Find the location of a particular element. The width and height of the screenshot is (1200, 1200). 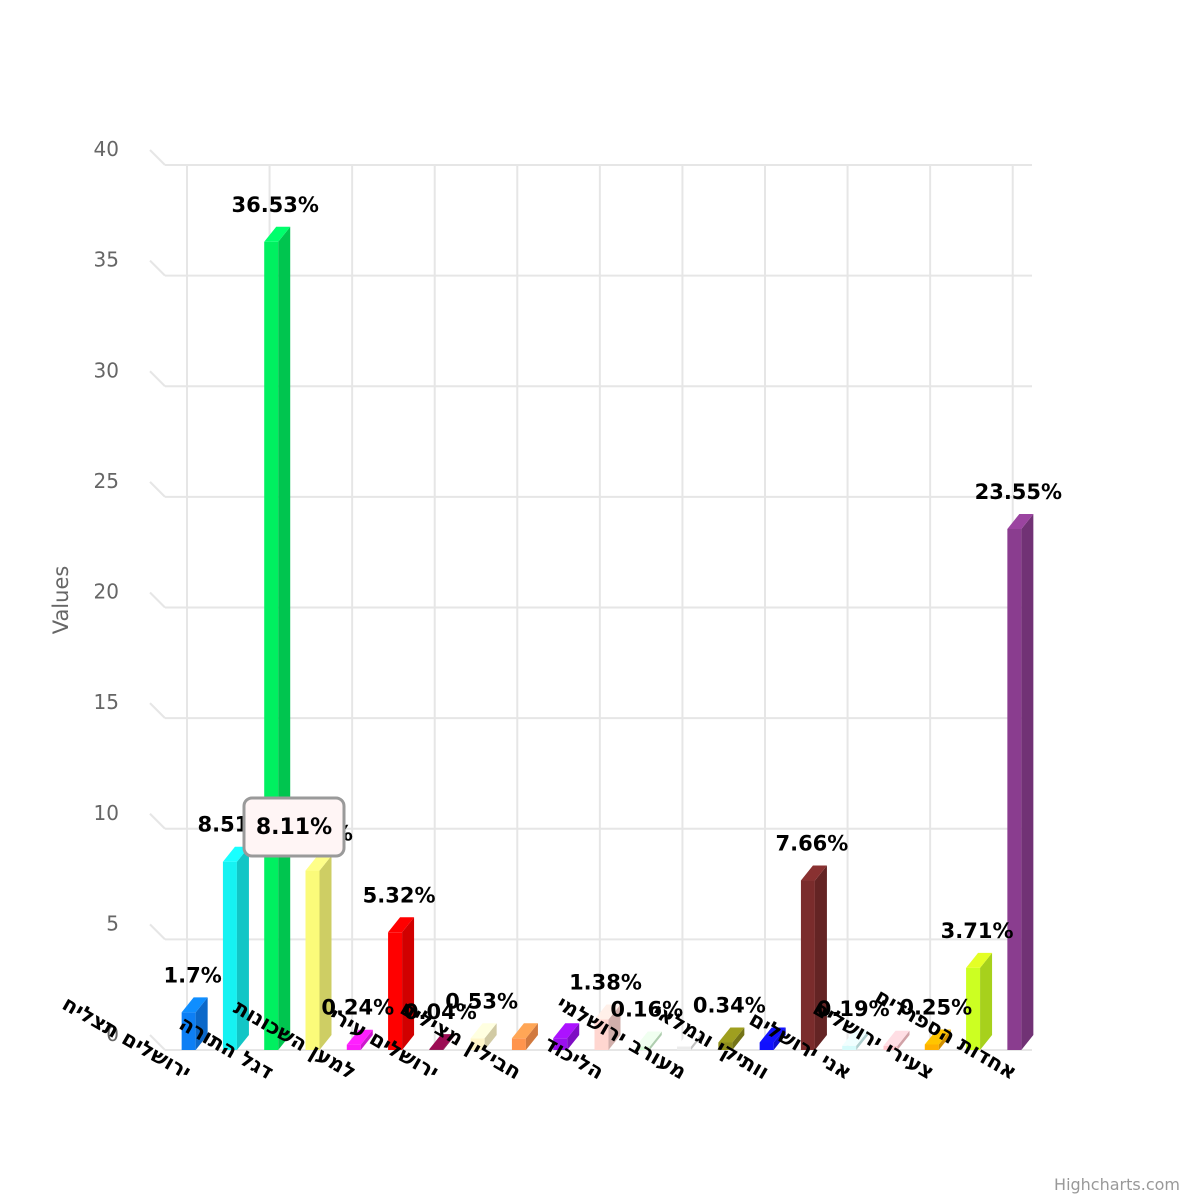

data-label: 0.34% is located at coordinates (729, 1005).